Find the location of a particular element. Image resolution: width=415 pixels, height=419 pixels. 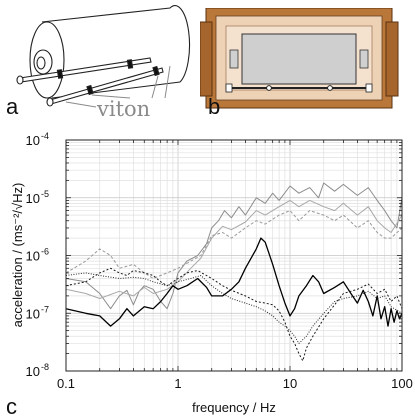

panel-b-illustration is located at coordinates (299, 58).